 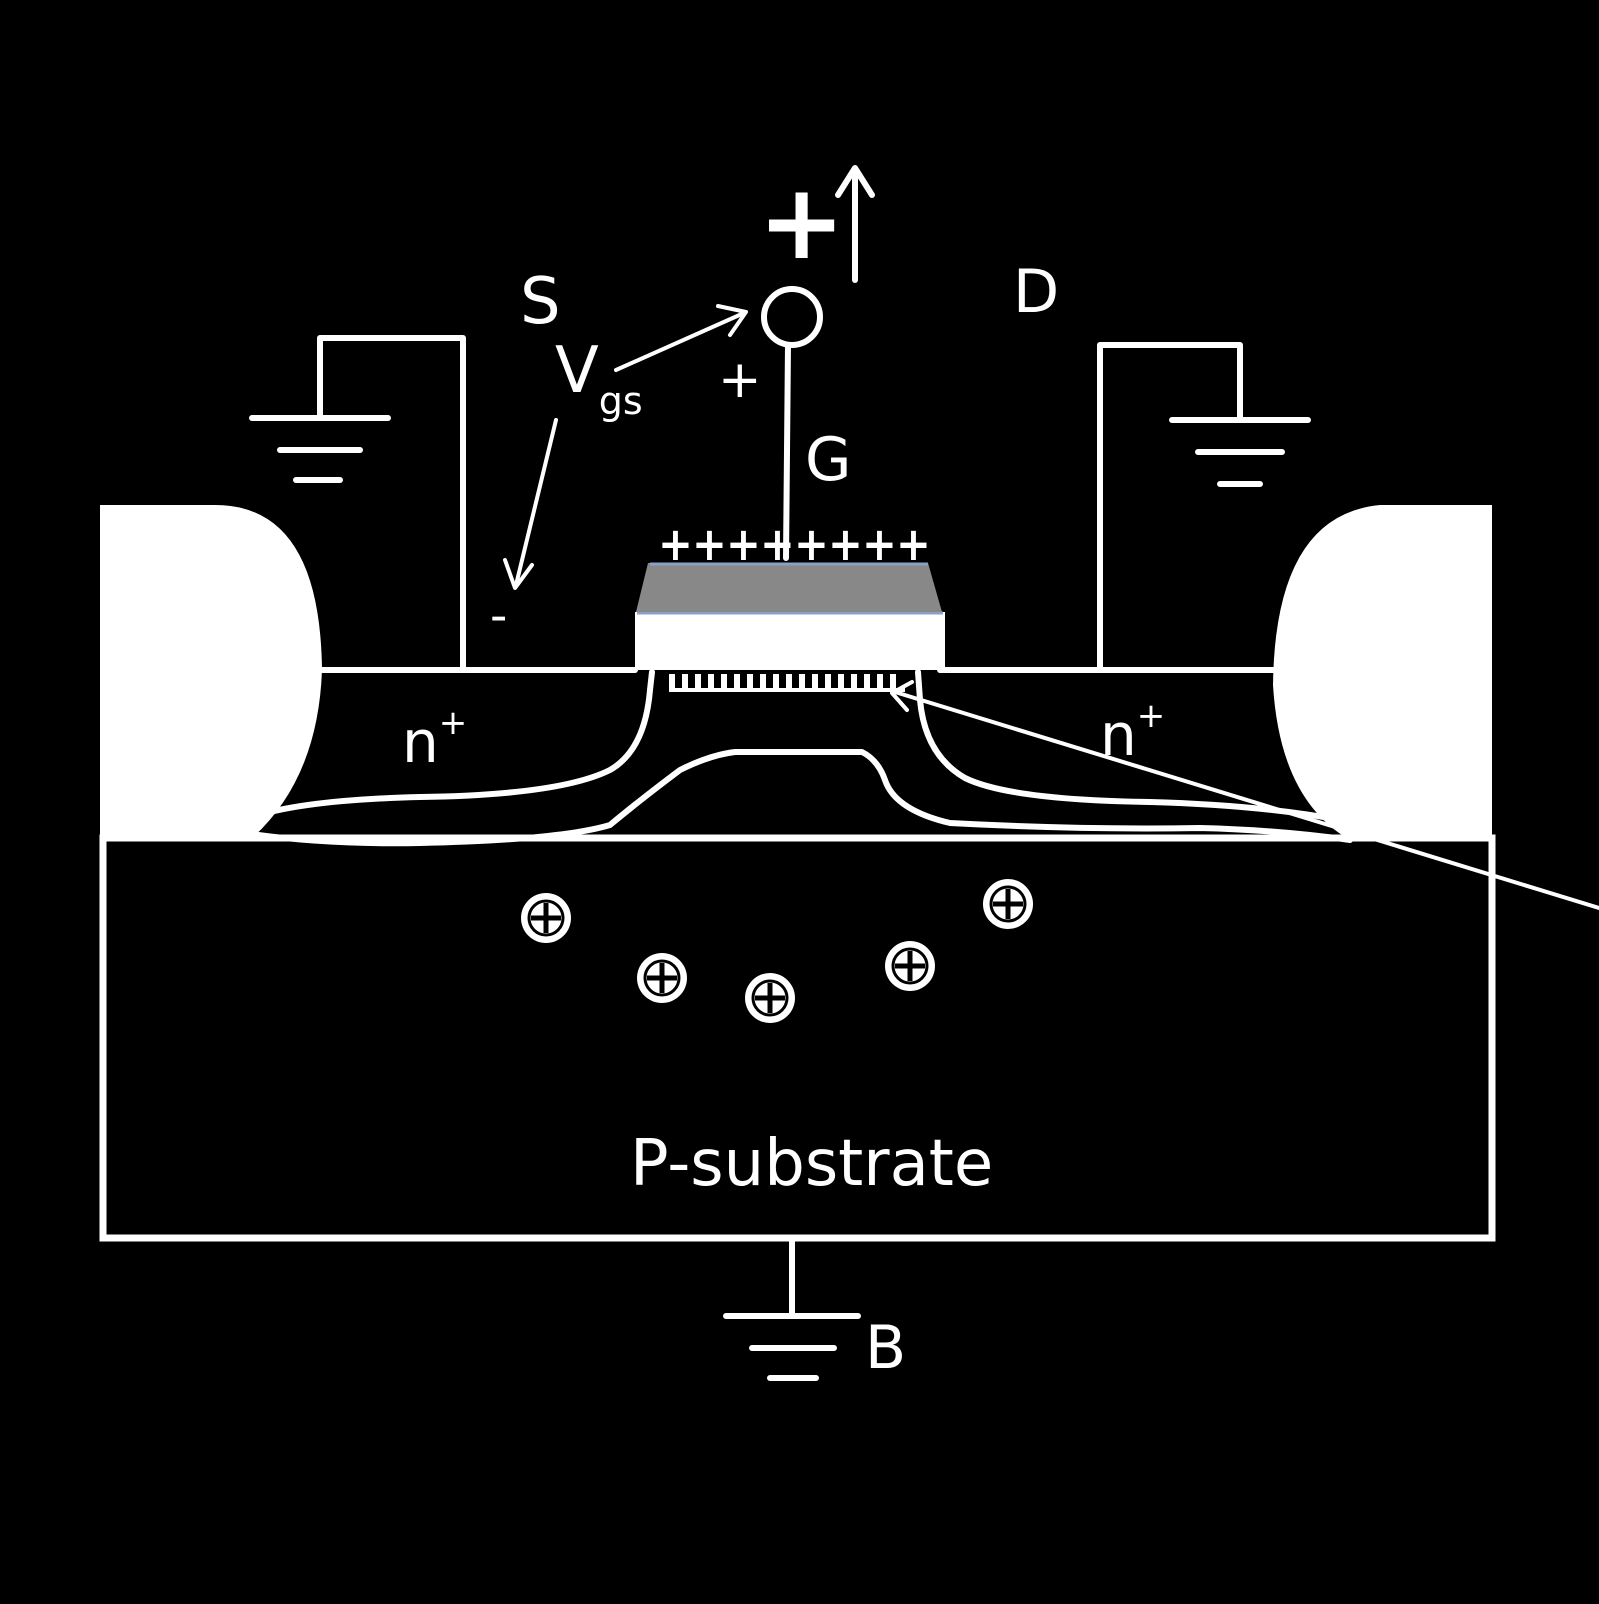 What do you see at coordinates (498, 616) in the screenshot?
I see `vgs-minus-sign: -` at bounding box center [498, 616].